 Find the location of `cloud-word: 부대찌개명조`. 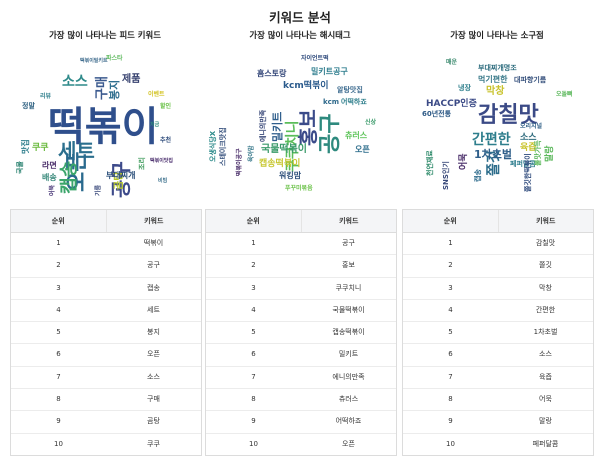

cloud-word: 부대찌개명조 is located at coordinates (497, 67).